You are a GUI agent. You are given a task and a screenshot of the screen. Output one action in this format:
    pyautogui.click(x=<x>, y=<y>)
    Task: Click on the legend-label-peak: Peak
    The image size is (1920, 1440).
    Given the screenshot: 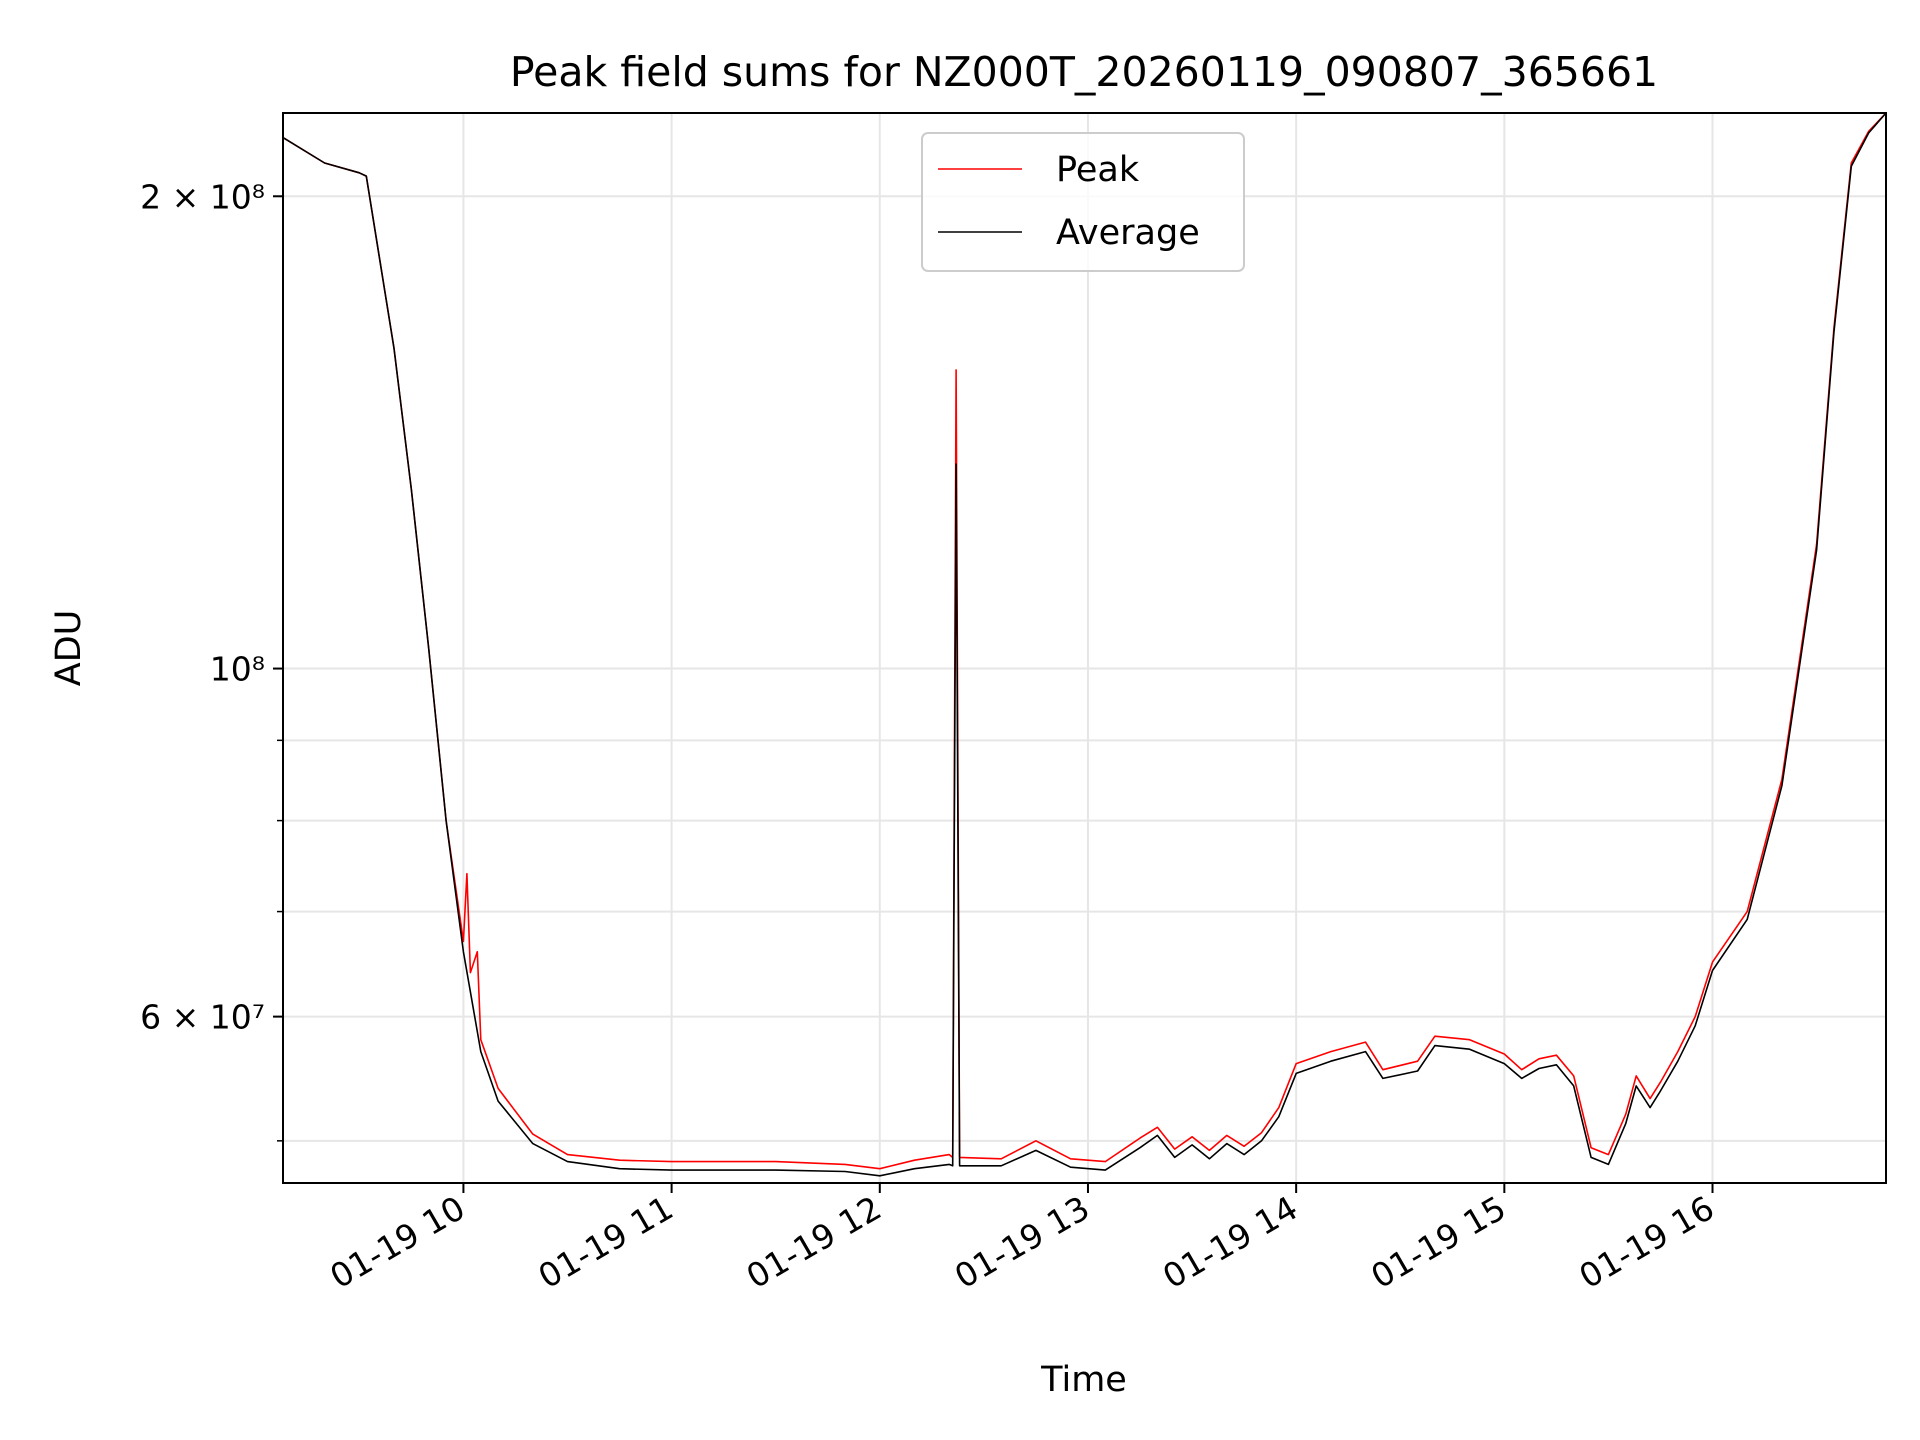 What is the action you would take?
    pyautogui.click(x=1098, y=170)
    